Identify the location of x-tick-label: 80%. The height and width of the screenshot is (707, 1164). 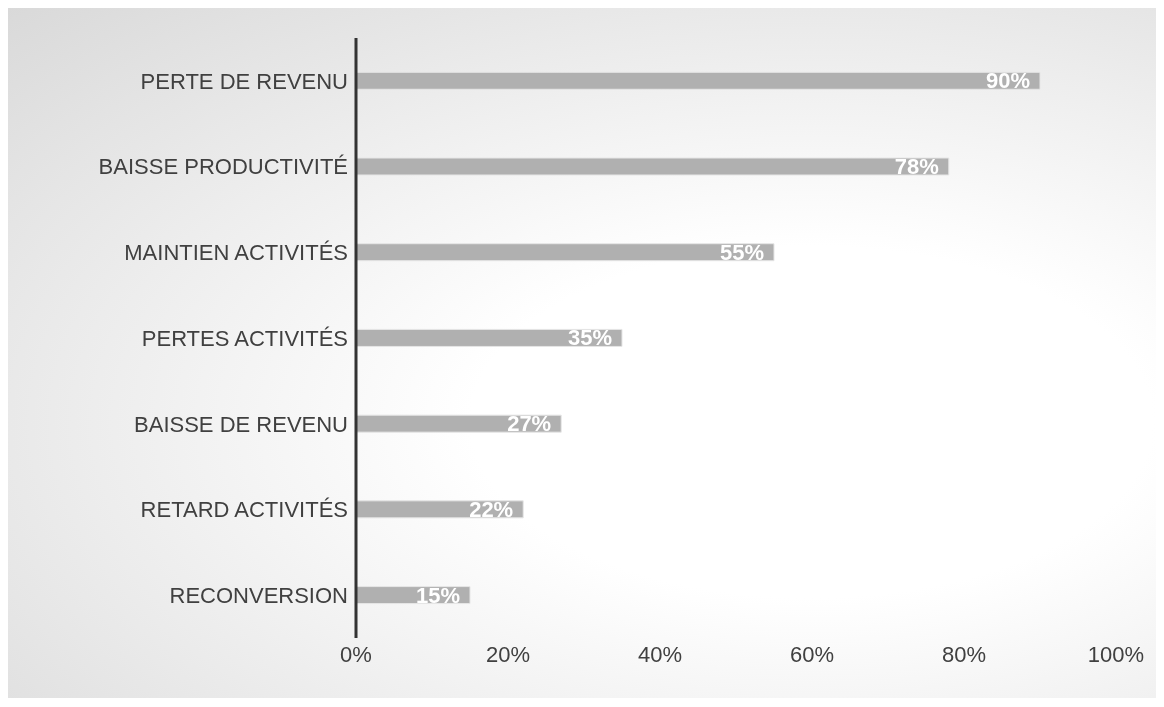
(964, 654).